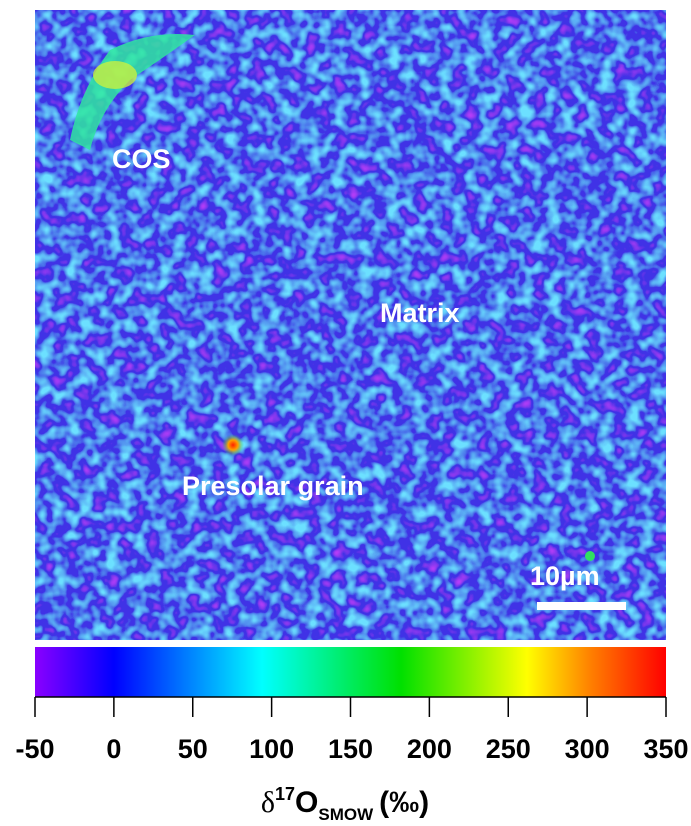 The height and width of the screenshot is (826, 691). Describe the element at coordinates (193, 749) in the screenshot. I see `tick-label: 50` at that location.